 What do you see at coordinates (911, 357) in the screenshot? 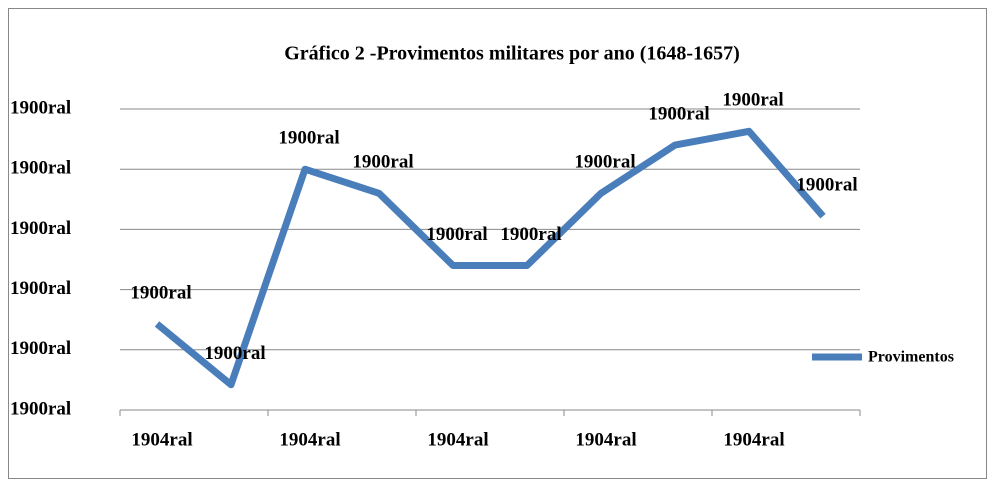
I see `legend-label: Provimentos` at bounding box center [911, 357].